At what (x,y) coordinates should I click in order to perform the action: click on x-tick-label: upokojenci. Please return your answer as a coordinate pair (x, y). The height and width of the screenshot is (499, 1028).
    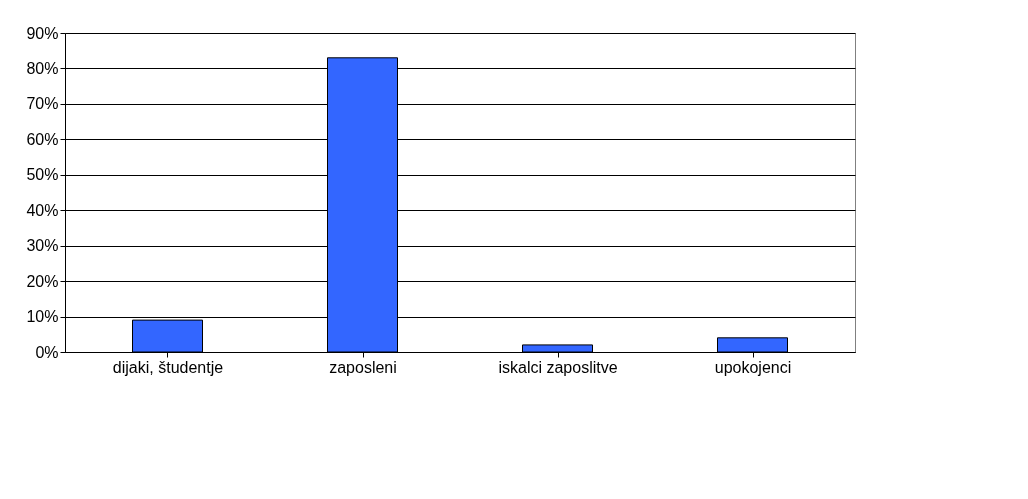
    Looking at the image, I should click on (753, 367).